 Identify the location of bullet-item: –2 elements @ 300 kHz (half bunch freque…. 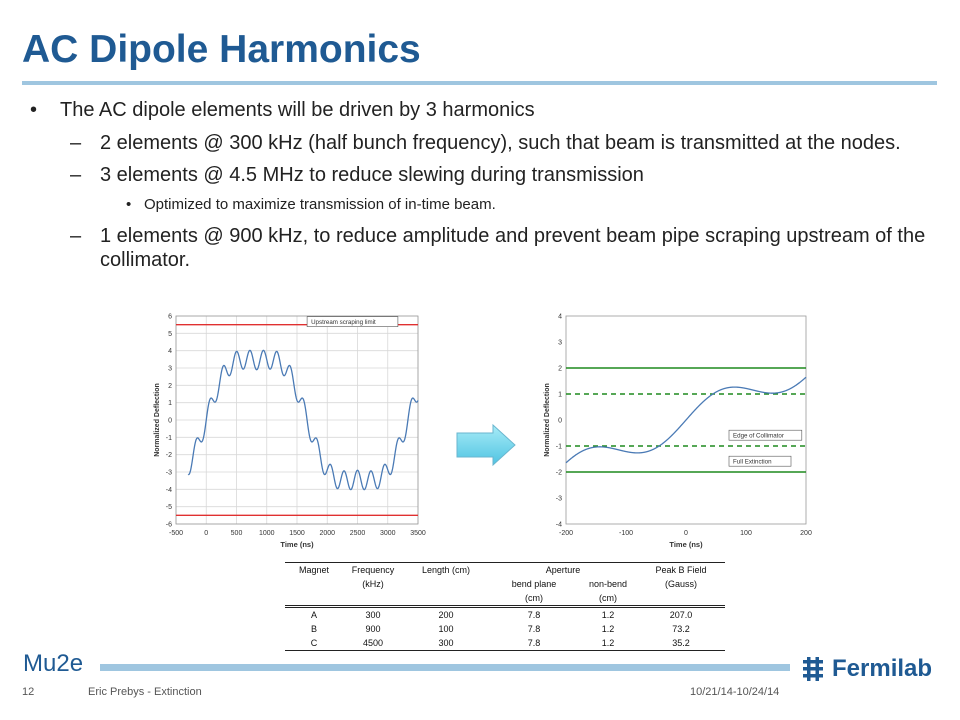
(475, 143).